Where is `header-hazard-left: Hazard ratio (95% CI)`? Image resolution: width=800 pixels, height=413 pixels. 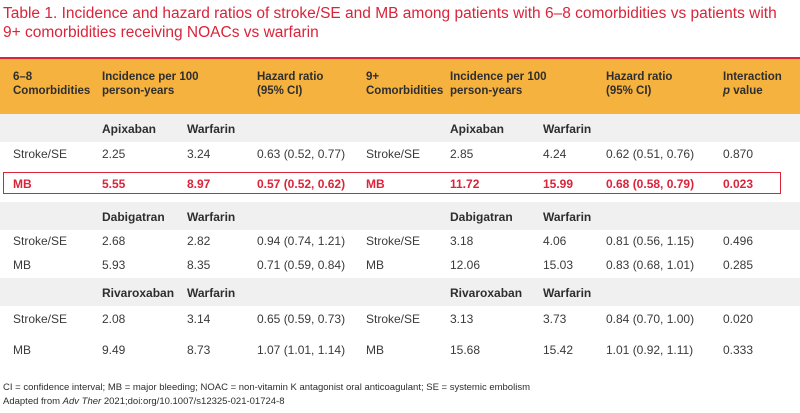 header-hazard-left: Hazard ratio (95% CI) is located at coordinates (290, 84).